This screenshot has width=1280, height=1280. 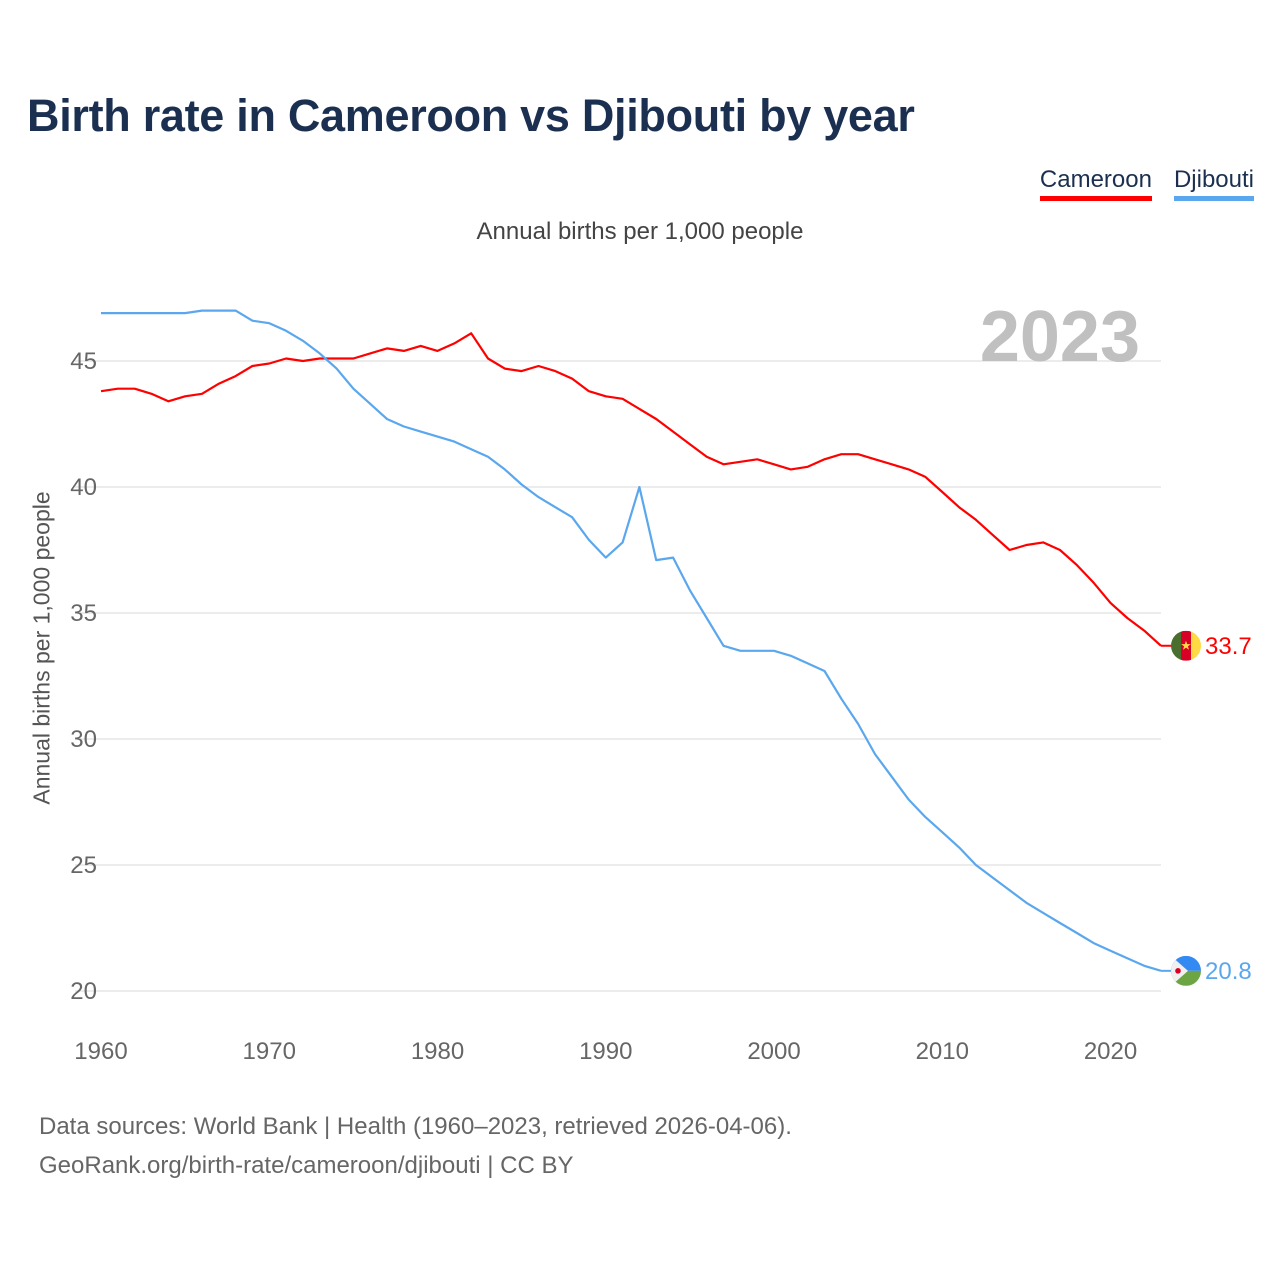 I want to click on y-tick-label: 35, so click(x=83, y=613).